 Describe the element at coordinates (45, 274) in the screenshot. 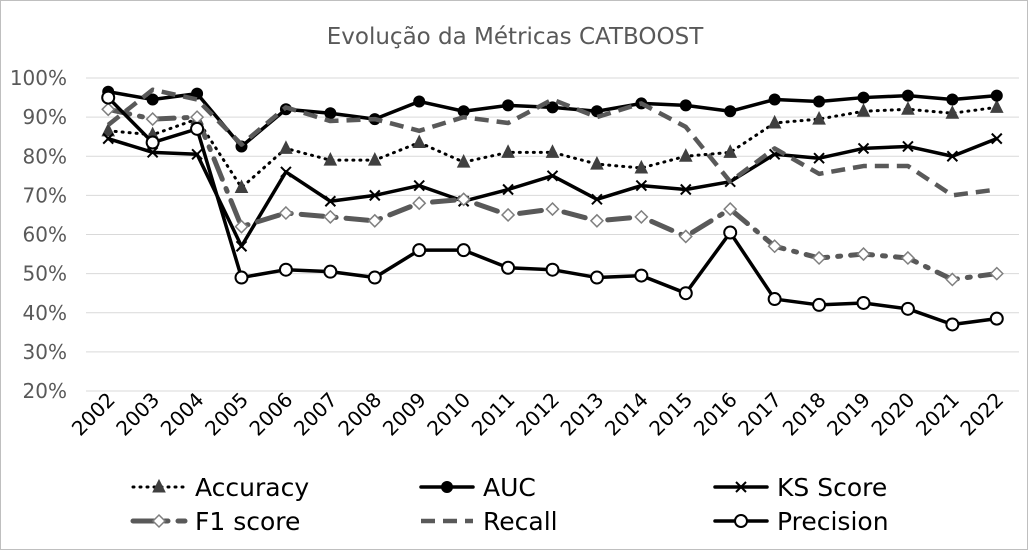

I see `y-tick-label: 50%` at that location.